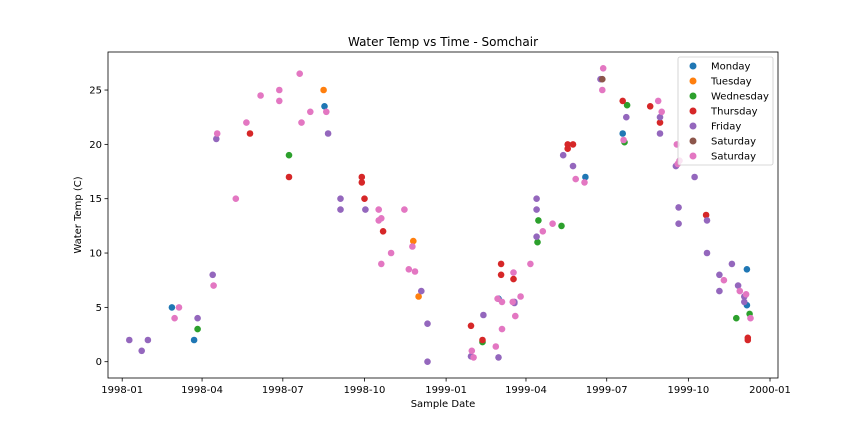 This screenshot has height=432, width=864. What do you see at coordinates (740, 97) in the screenshot?
I see `legend-label: Wednesday` at bounding box center [740, 97].